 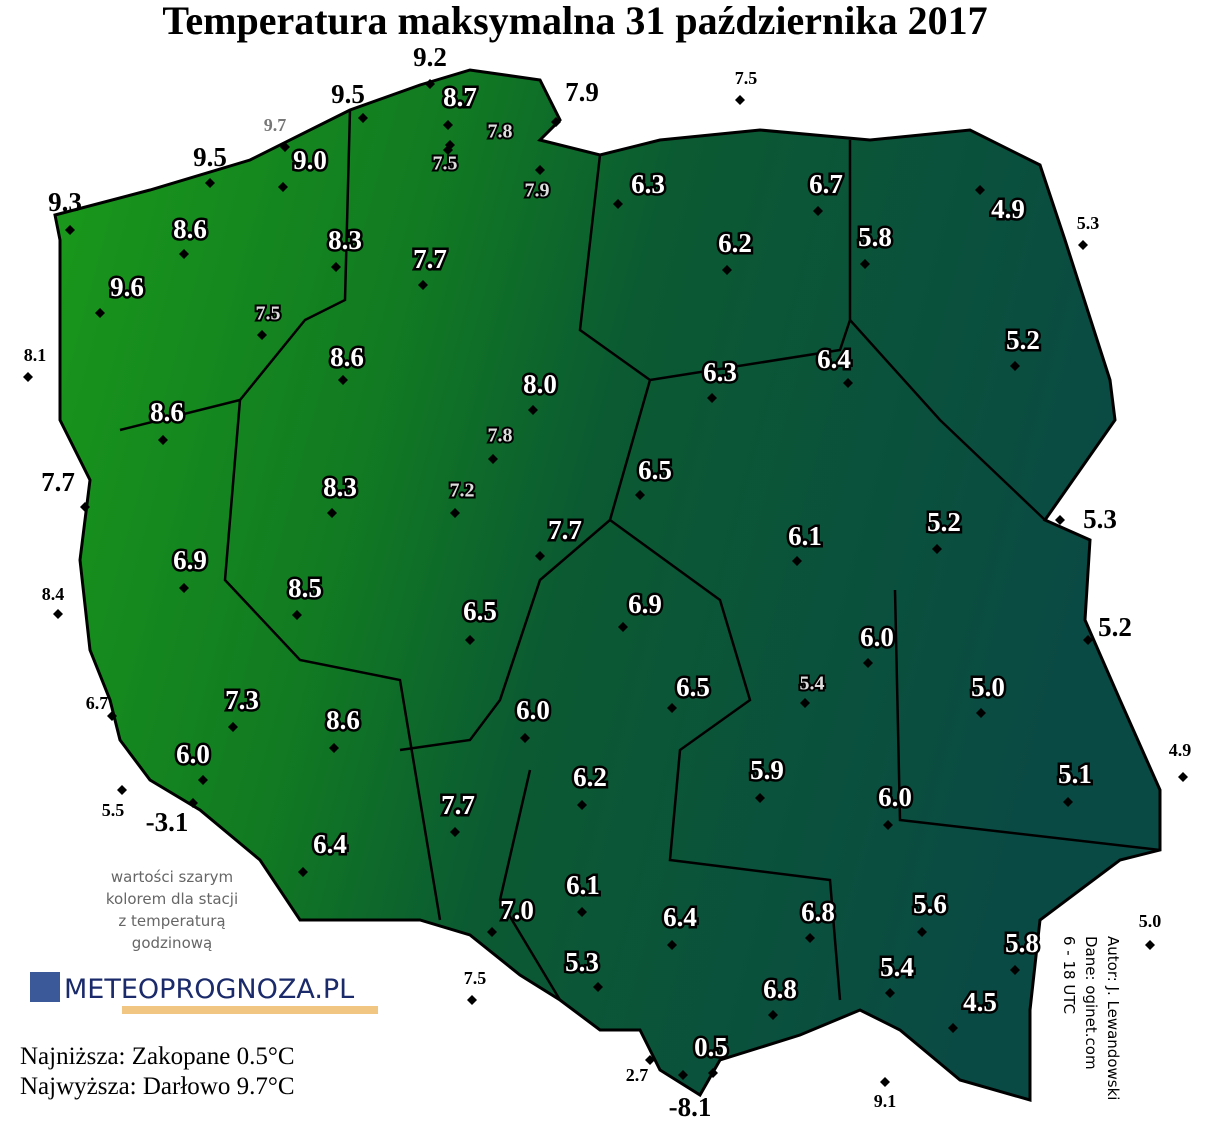 What do you see at coordinates (53, 594) in the screenshot?
I see `station-value: 8.4` at bounding box center [53, 594].